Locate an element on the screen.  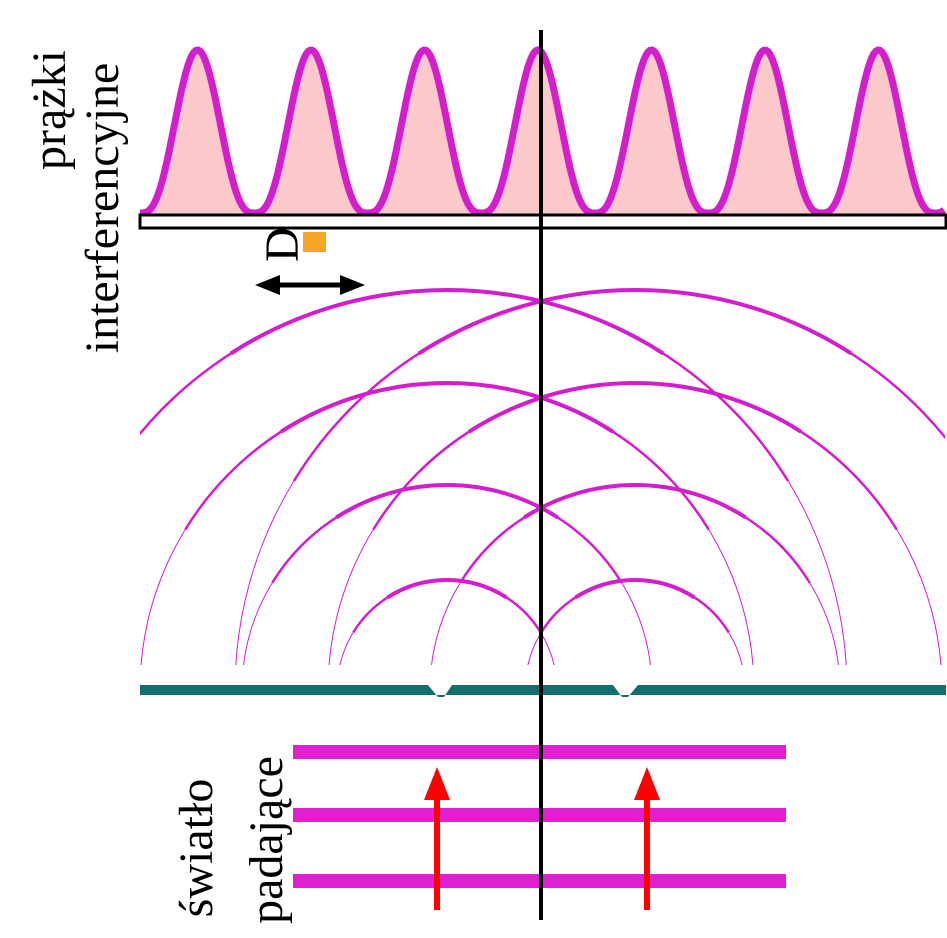
distance-label: D is located at coordinates (282, 244).